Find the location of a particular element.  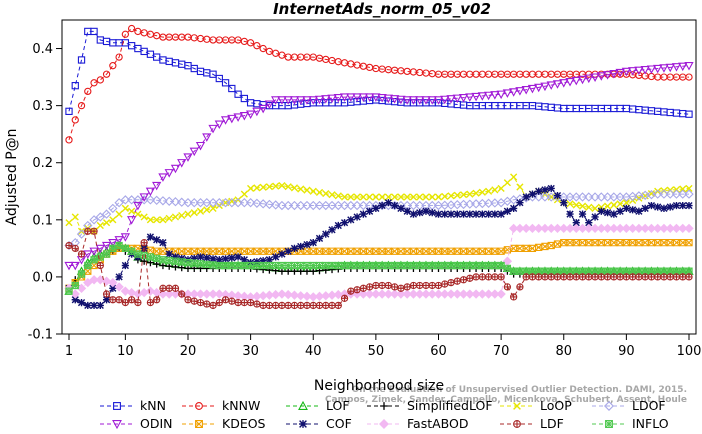

series-inflo is located at coordinates (379, 268).